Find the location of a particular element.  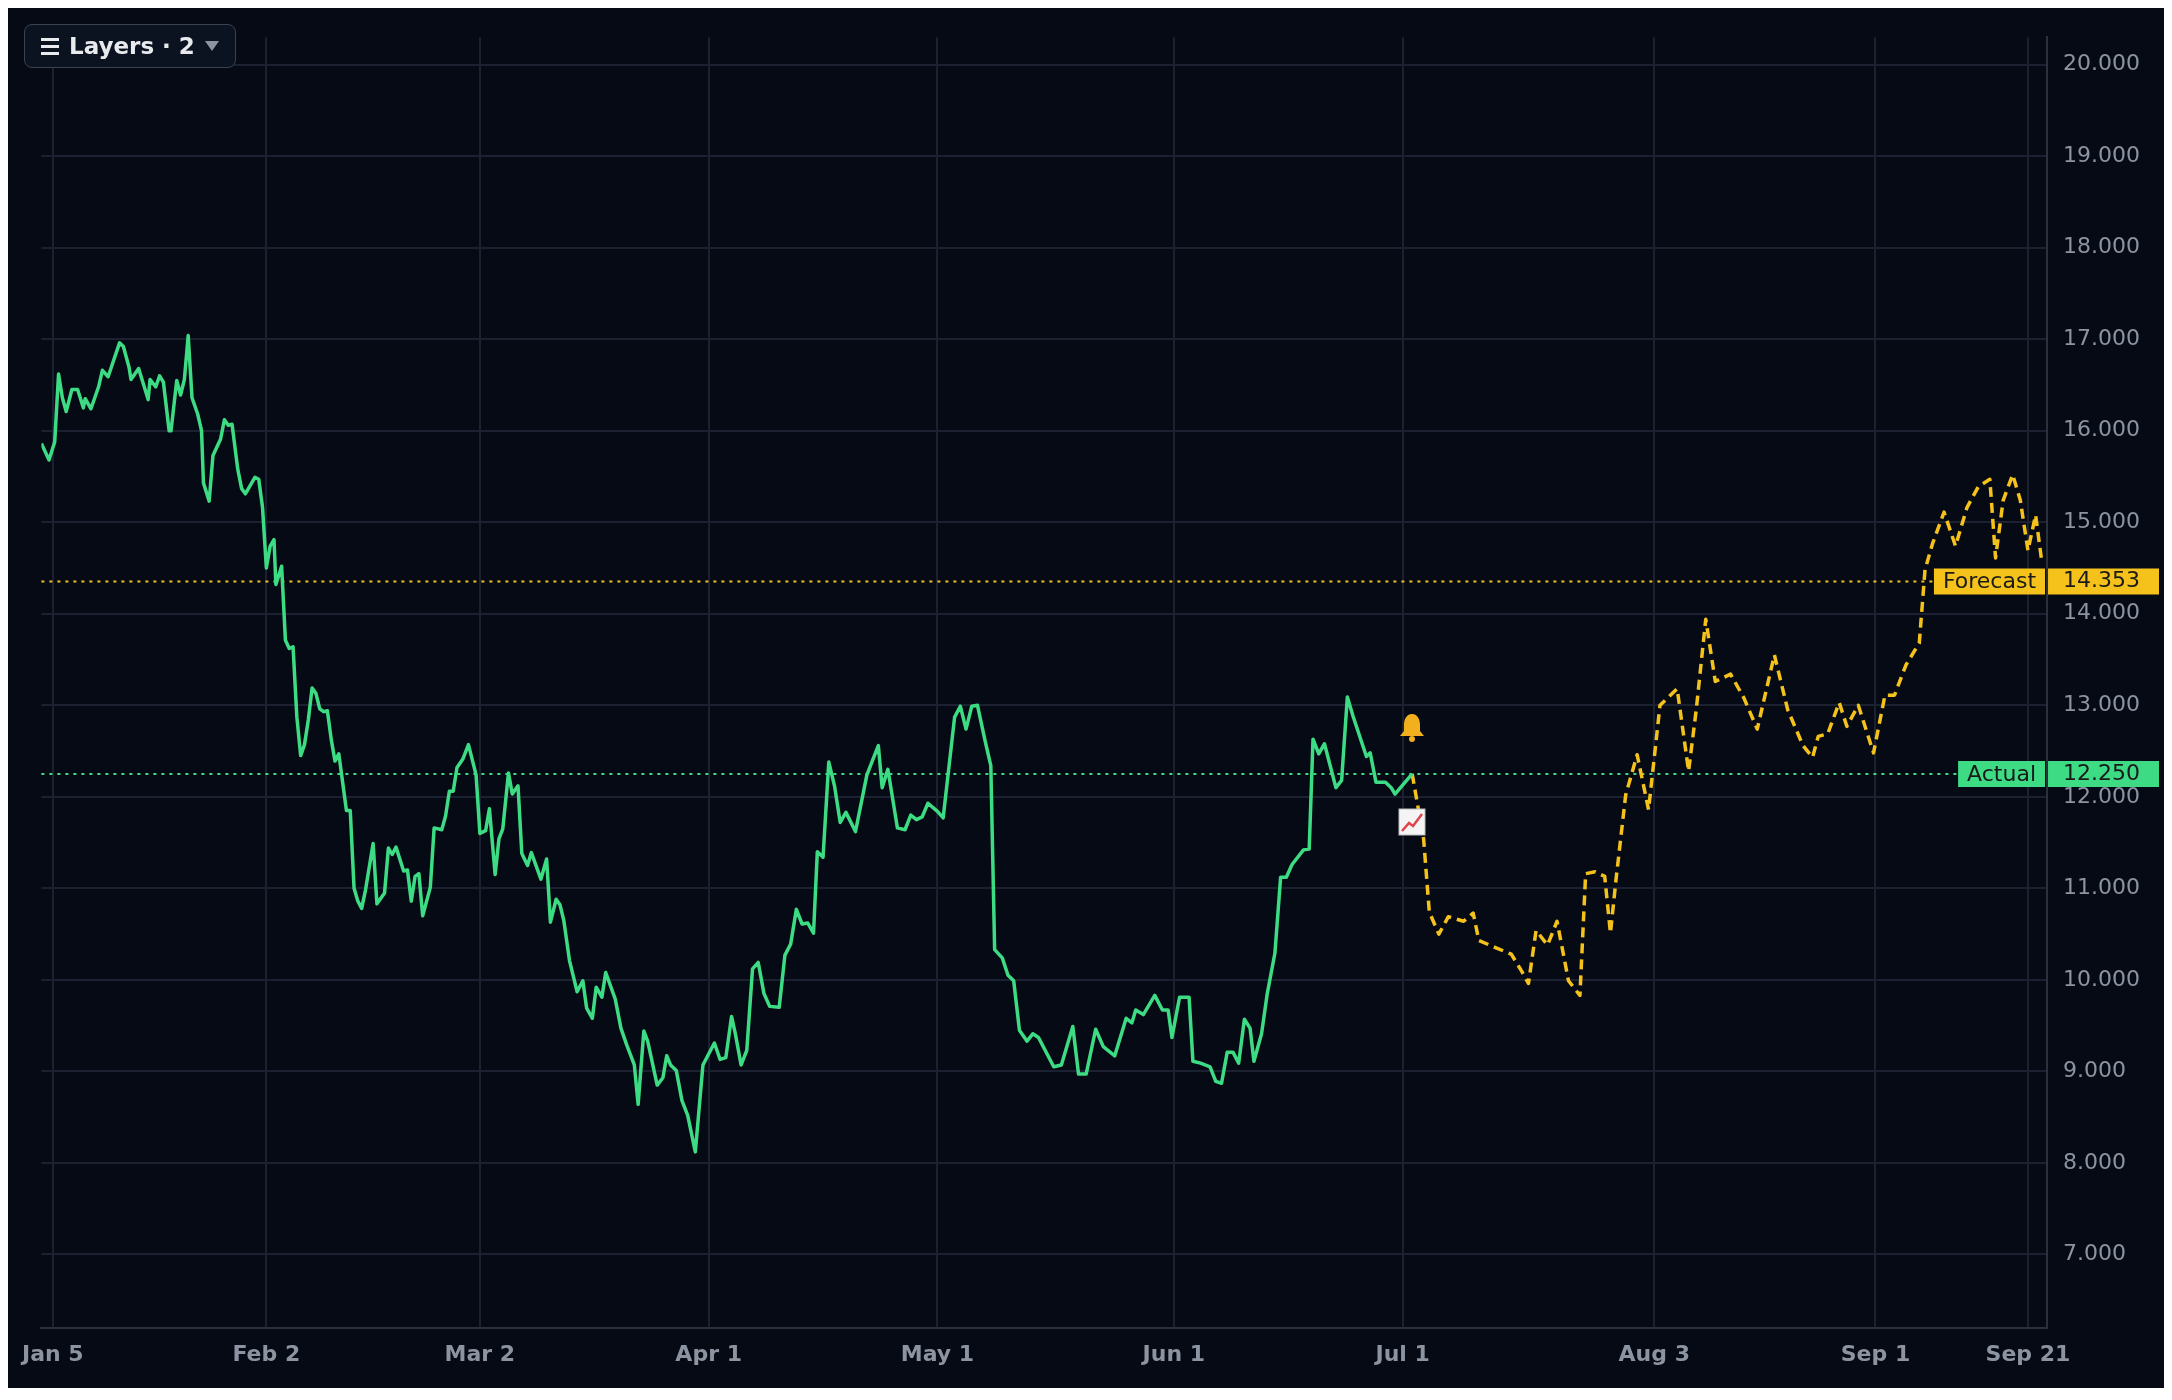

x-tick-label: Feb 2 is located at coordinates (266, 1353).